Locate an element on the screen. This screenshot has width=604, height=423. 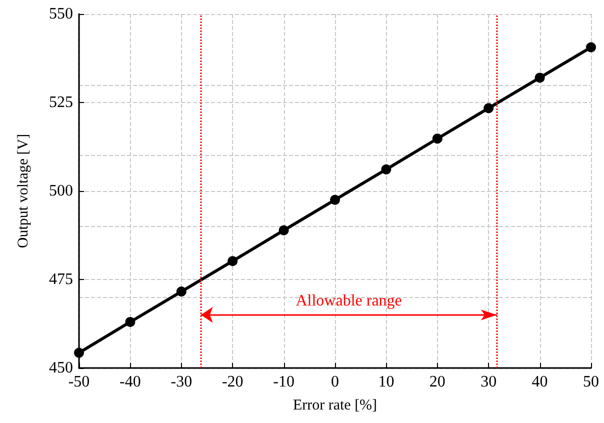
x-axis-title: Error rate [%] is located at coordinates (335, 406).